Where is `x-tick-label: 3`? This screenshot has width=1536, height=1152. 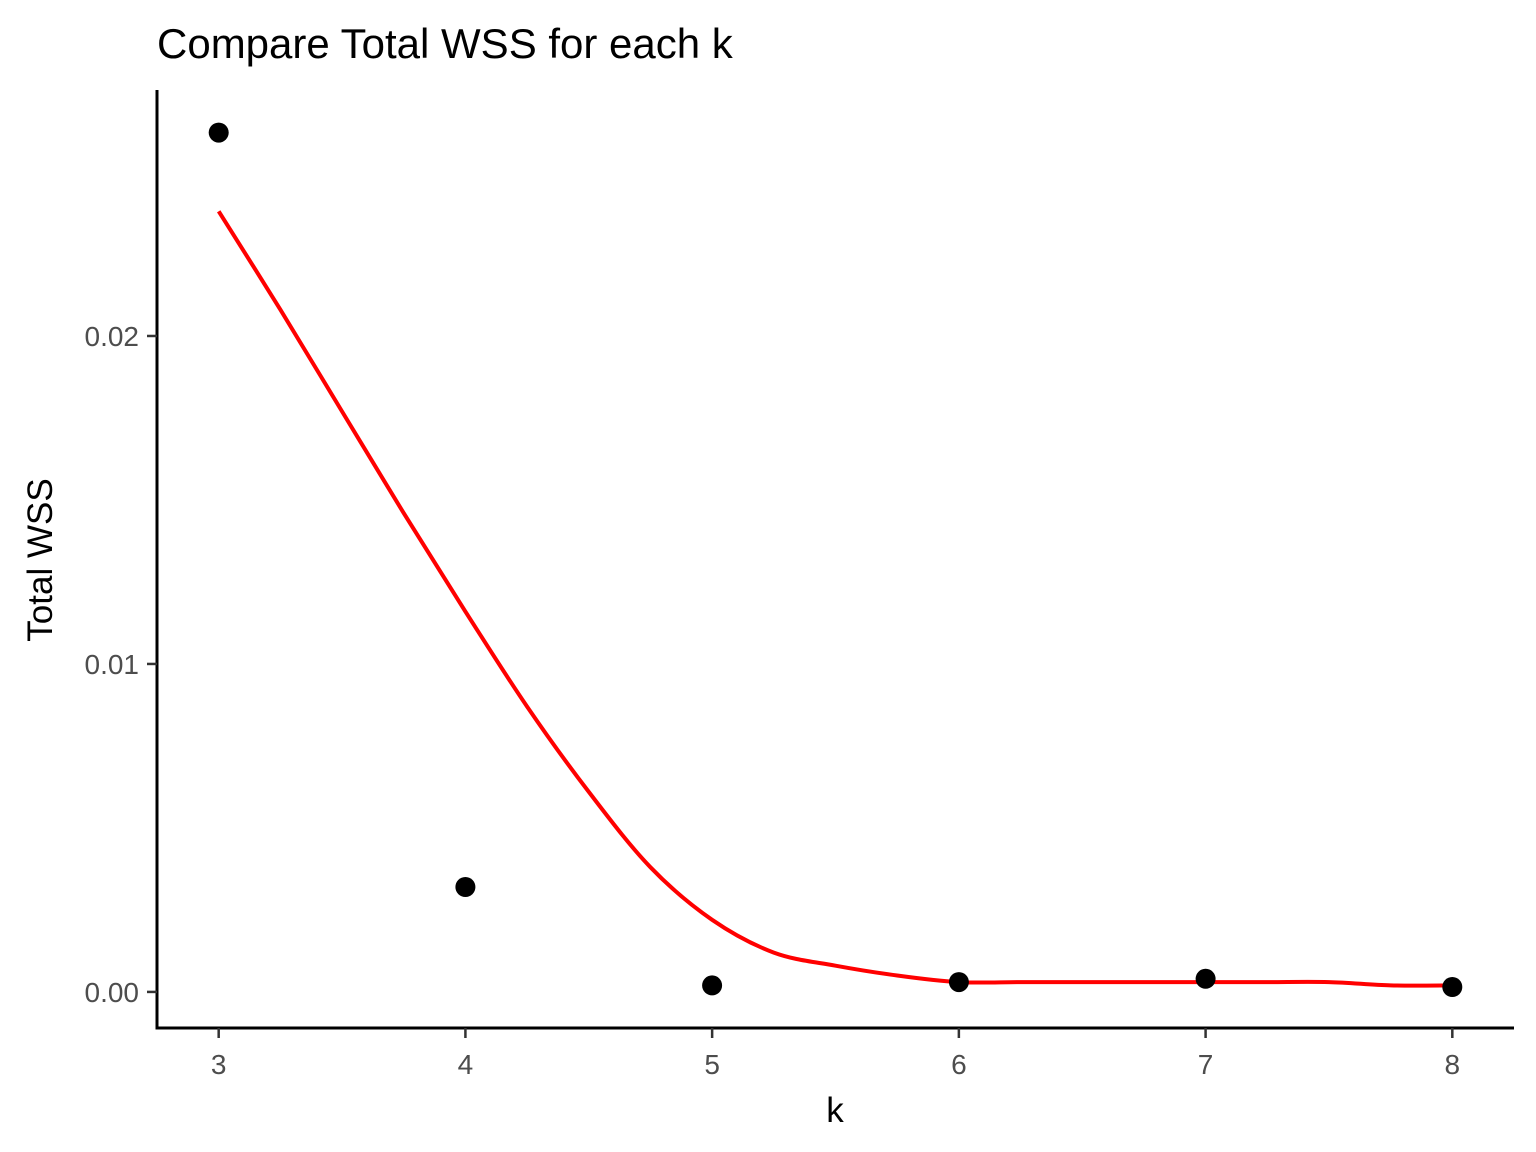
x-tick-label: 3 is located at coordinates (219, 1064).